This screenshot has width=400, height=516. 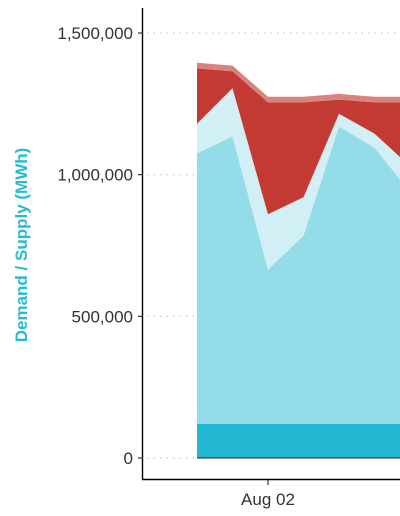 What do you see at coordinates (102, 316) in the screenshot?
I see `y-tick-label: 500,000` at bounding box center [102, 316].